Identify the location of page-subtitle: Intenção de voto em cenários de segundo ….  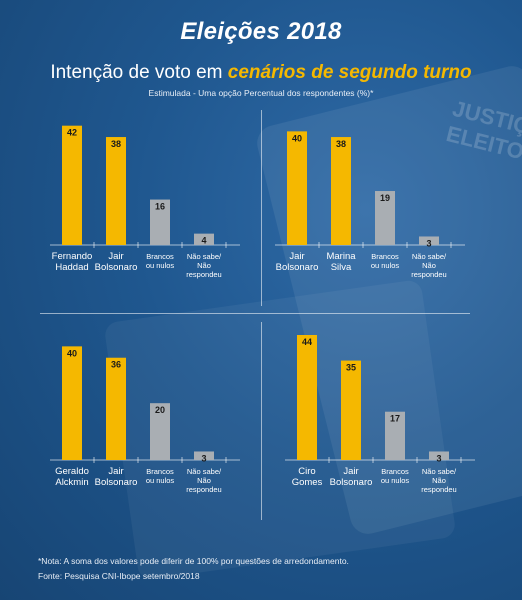
(261, 73).